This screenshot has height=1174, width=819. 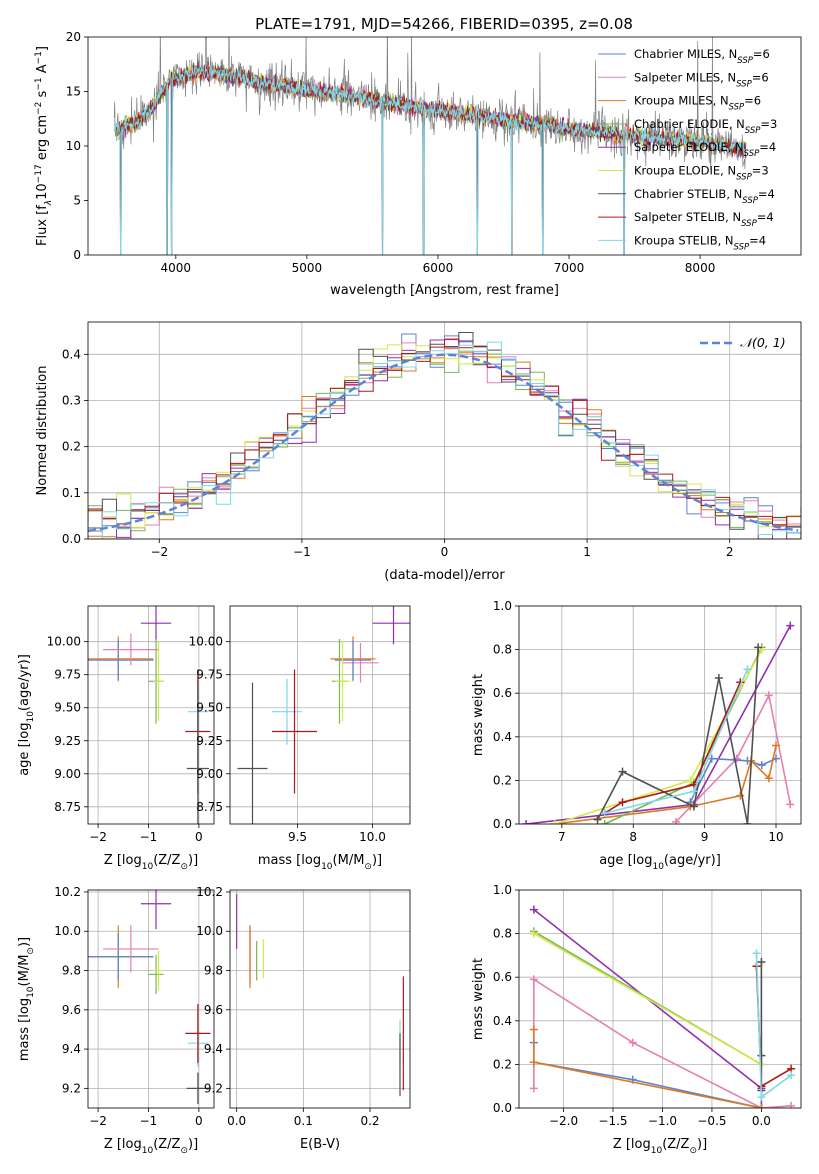 What do you see at coordinates (213, 1010) in the screenshot?
I see `y-tick-label: 9.6` at bounding box center [213, 1010].